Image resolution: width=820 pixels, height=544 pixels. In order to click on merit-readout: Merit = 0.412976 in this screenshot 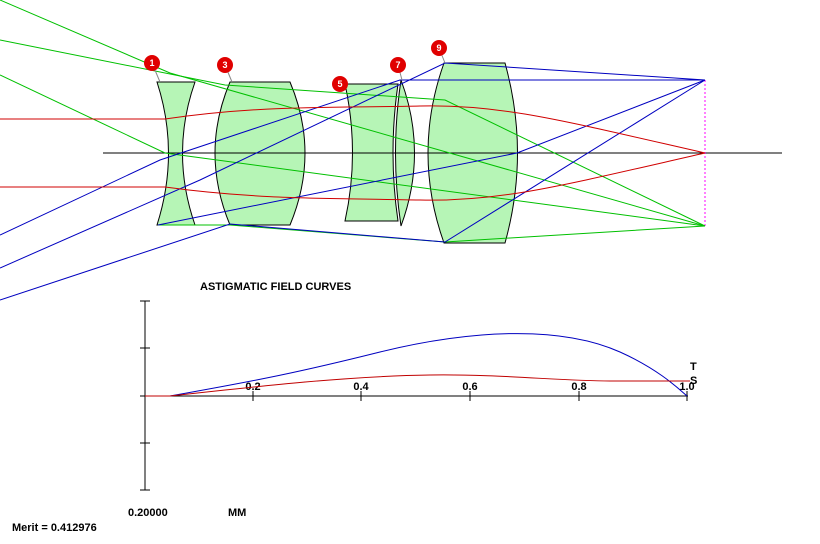, I will do `click(54, 528)`.